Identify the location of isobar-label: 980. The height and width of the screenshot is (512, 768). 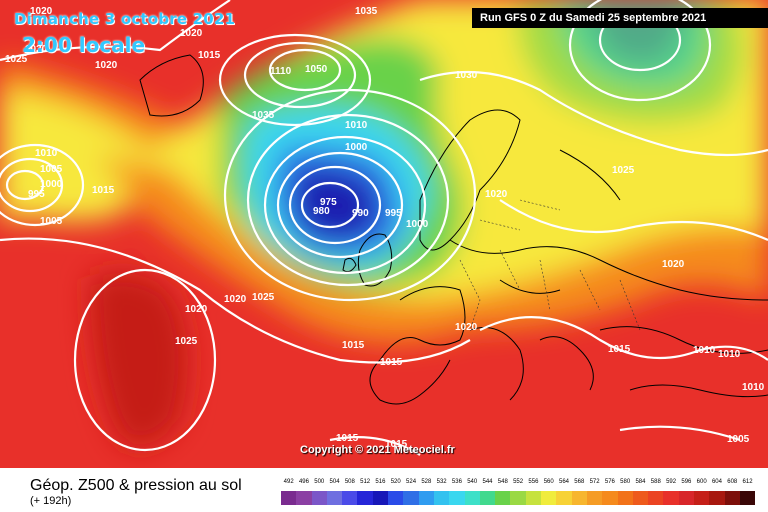
(321, 211).